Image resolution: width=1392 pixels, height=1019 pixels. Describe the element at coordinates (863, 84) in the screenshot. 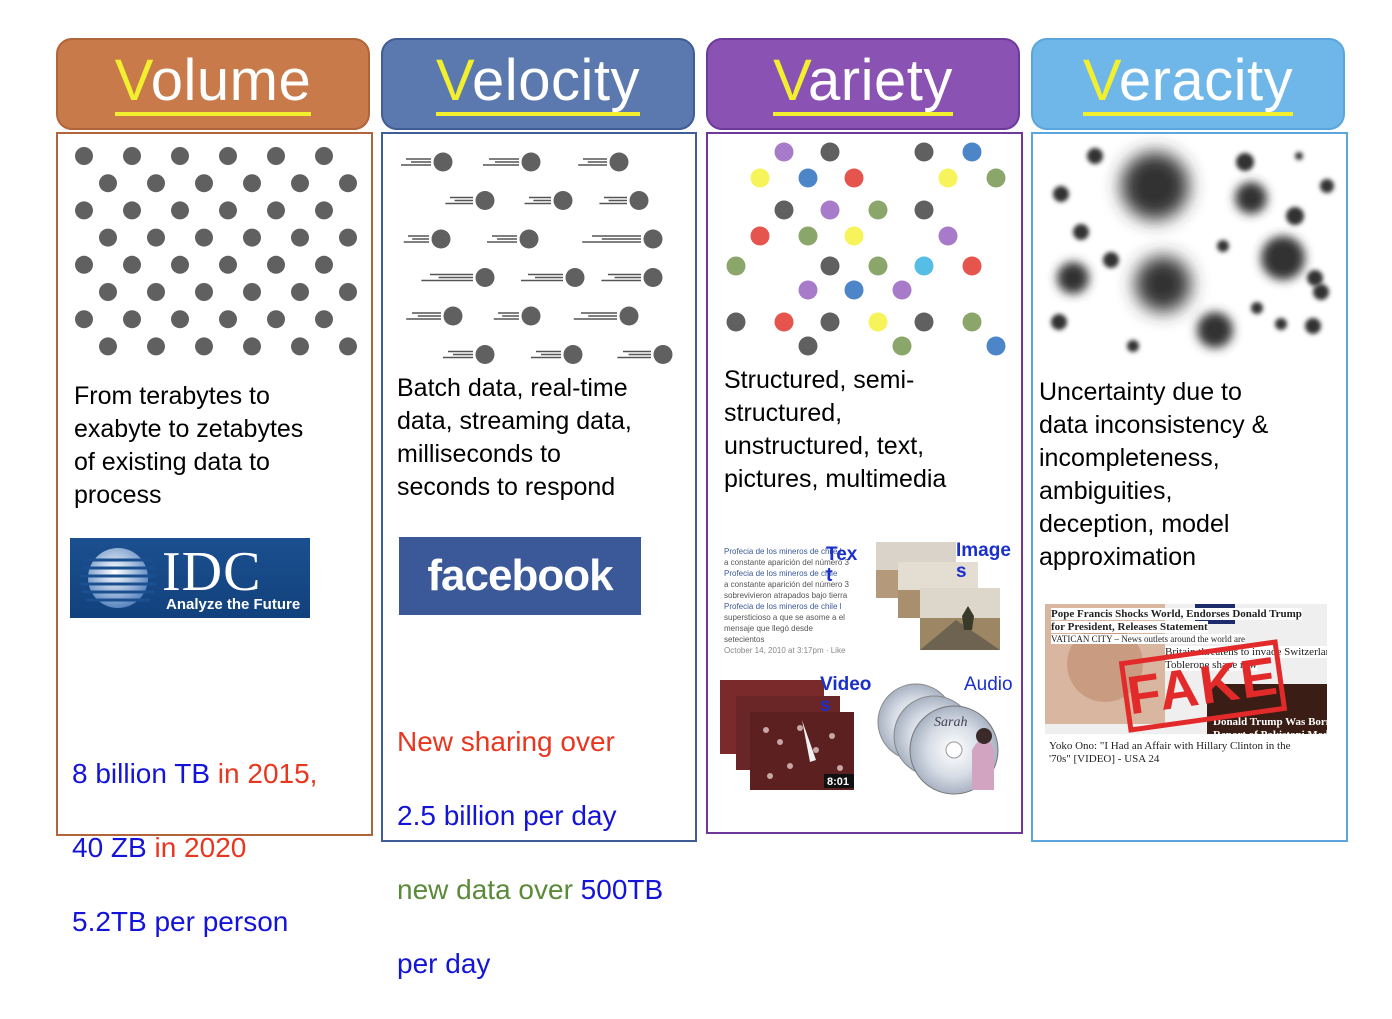

I see `variety-title: Variety` at that location.